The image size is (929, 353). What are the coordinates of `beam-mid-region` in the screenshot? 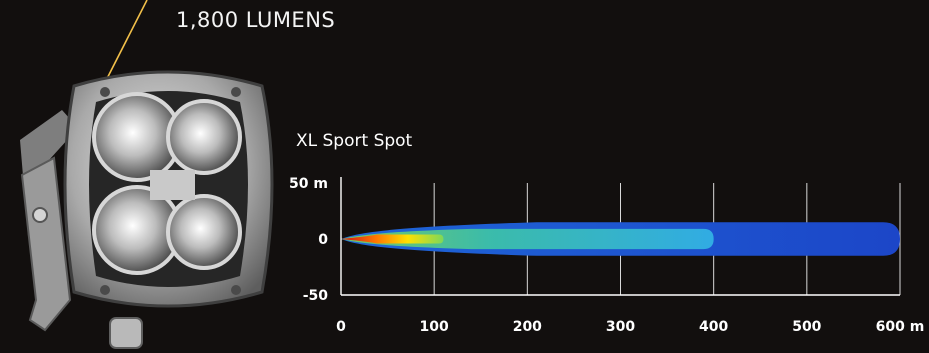 It's located at (527, 239).